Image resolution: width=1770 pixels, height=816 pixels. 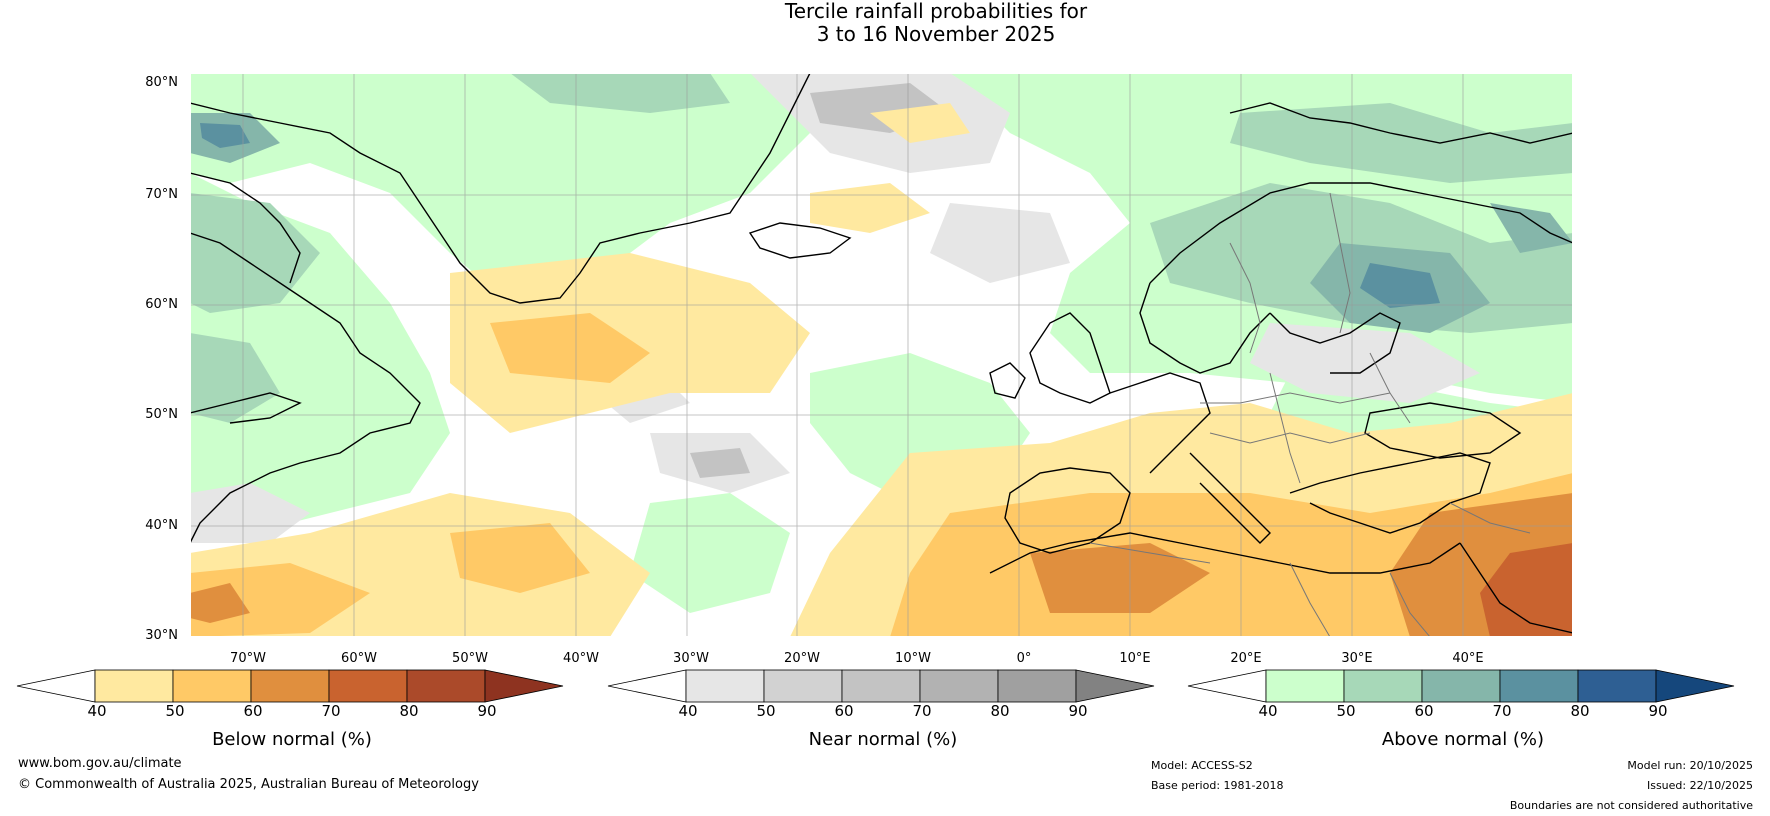 I want to click on lon-label-20e: 20°E, so click(x=1246, y=658).